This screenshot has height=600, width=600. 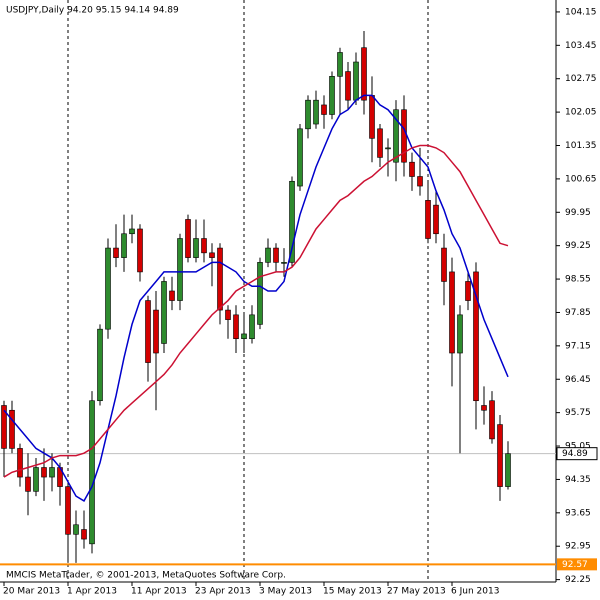 What do you see at coordinates (475, 592) in the screenshot?
I see `x-tick-label: 6 Jun 2013` at bounding box center [475, 592].